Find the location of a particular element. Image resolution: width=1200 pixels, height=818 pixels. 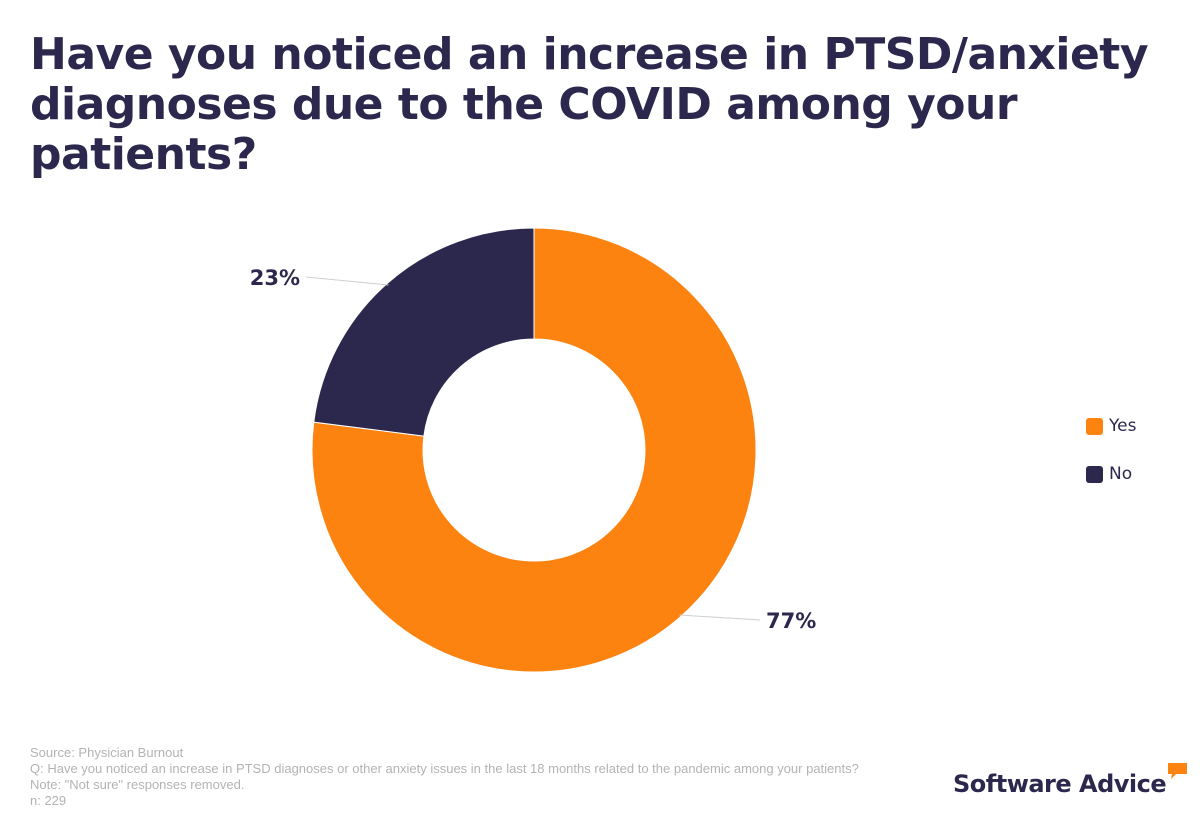

data-label-no: 23% is located at coordinates (275, 278).